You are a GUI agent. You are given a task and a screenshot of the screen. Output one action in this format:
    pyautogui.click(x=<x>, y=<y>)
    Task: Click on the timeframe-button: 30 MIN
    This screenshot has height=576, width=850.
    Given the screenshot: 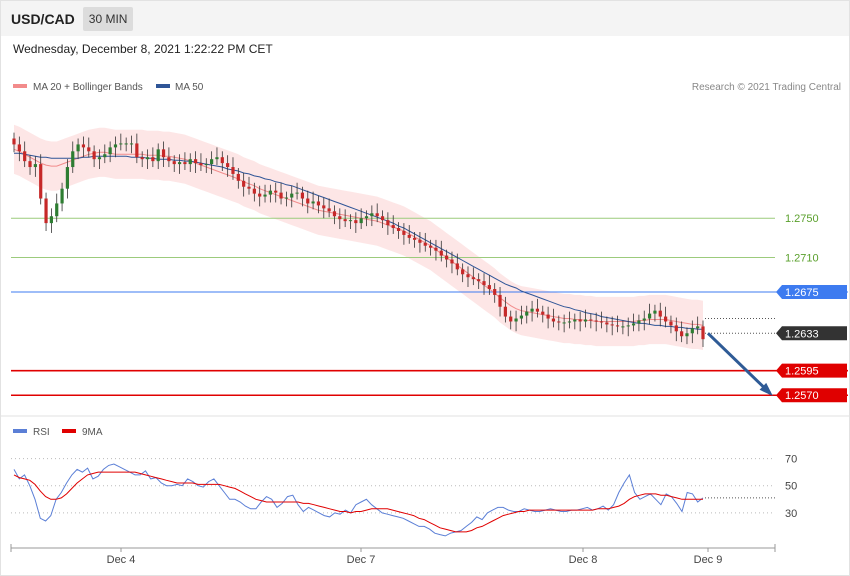 What is the action you would take?
    pyautogui.click(x=108, y=18)
    